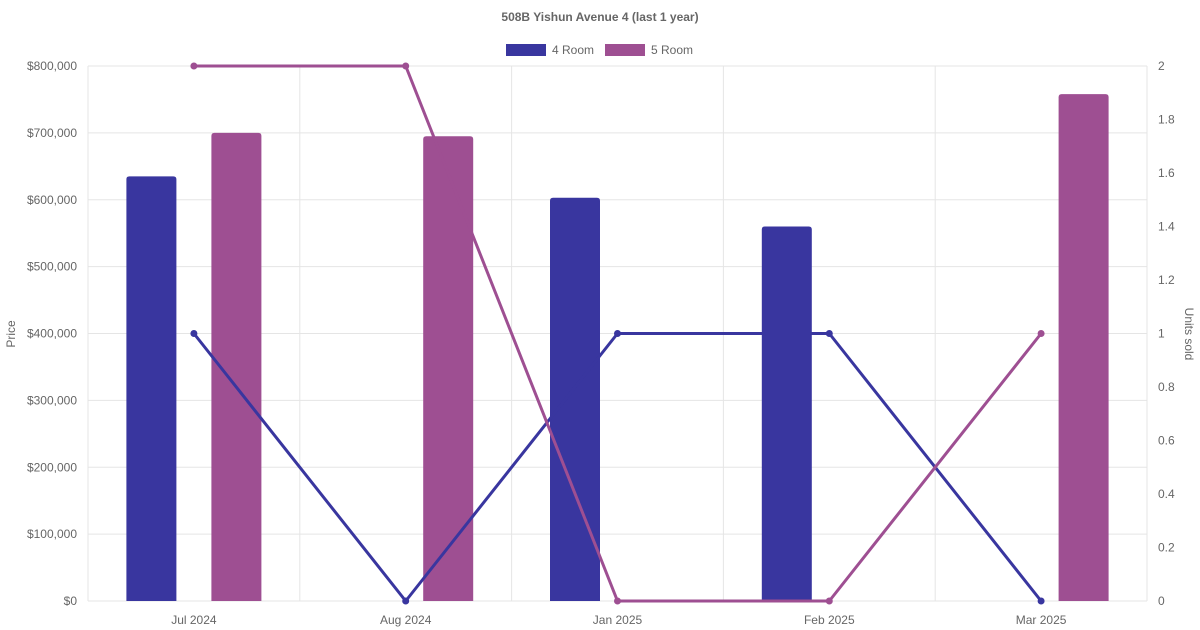  What do you see at coordinates (194, 620) in the screenshot?
I see `x-tick-label: Jul 2024` at bounding box center [194, 620].